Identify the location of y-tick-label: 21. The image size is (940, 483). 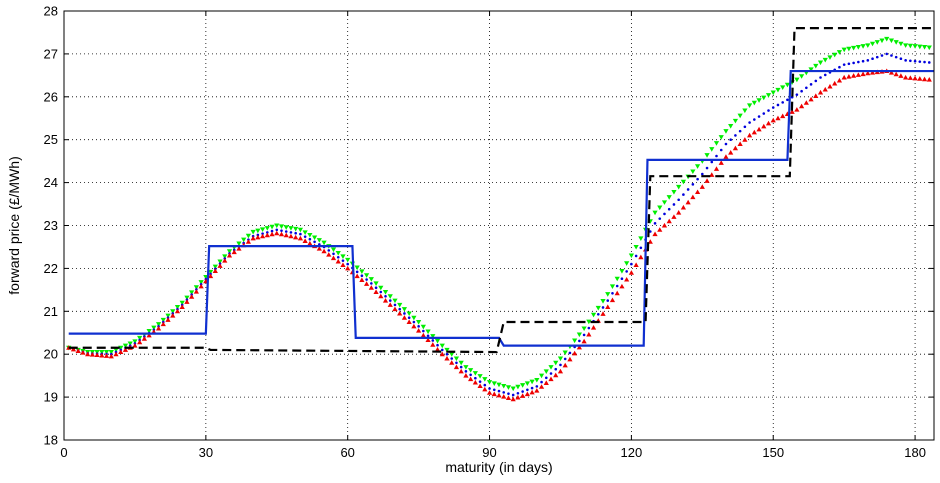
(51, 311).